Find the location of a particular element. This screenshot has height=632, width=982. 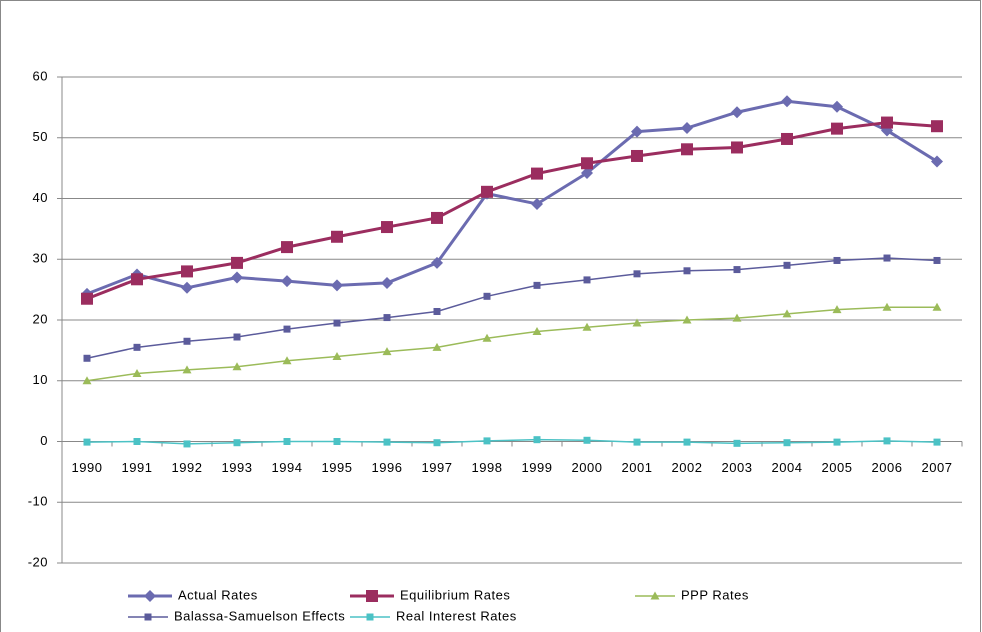

x-tick-label: 1994 is located at coordinates (287, 467).